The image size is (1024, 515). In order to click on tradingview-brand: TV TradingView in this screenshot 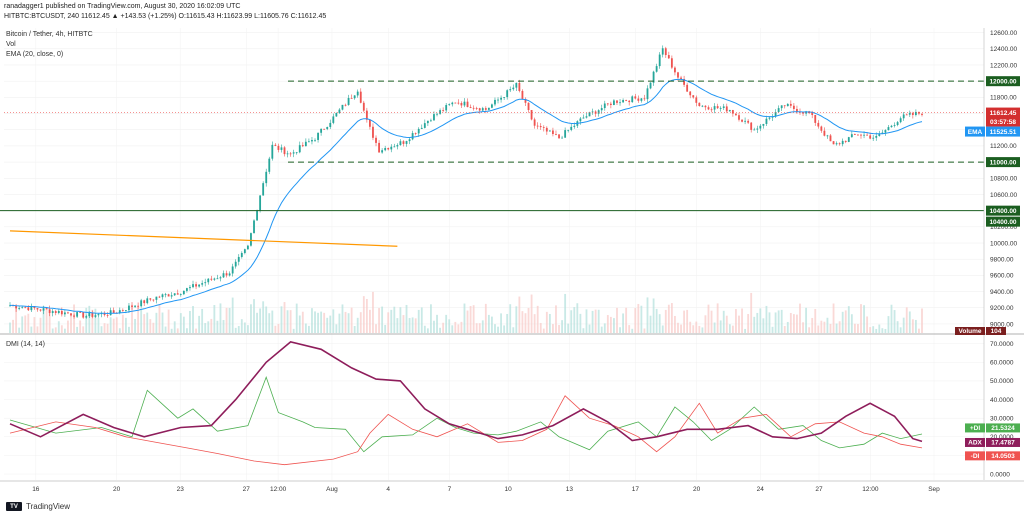, I will do `click(38, 506)`.